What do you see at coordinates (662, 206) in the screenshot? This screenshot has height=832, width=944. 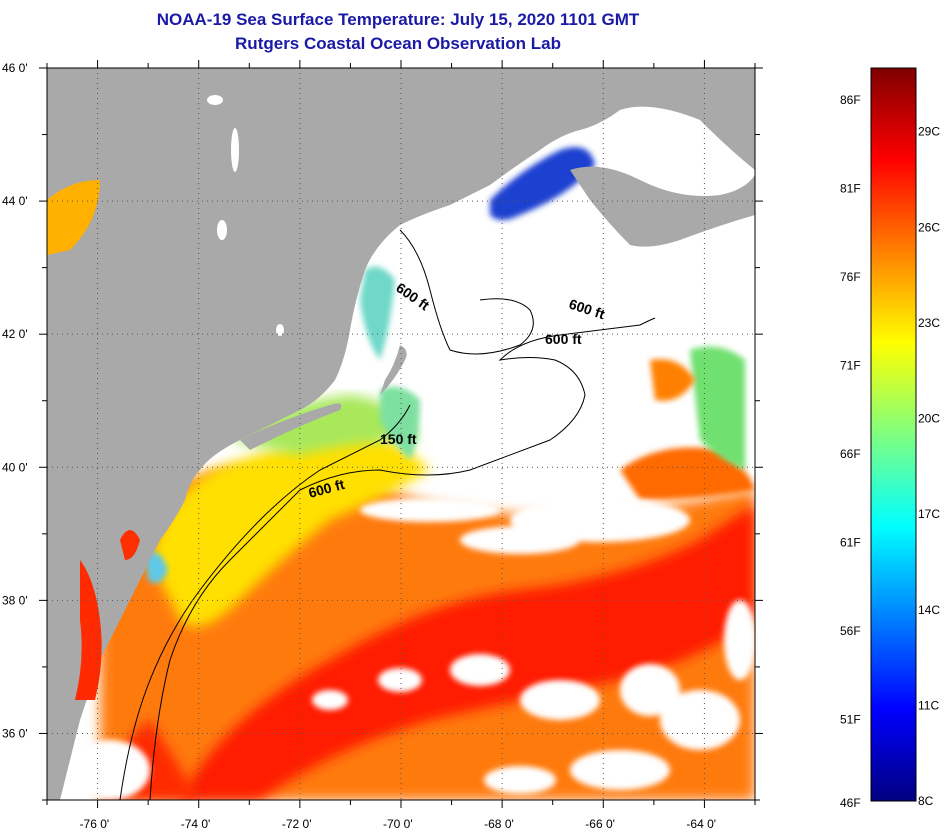 I see `land-nova-scotia` at bounding box center [662, 206].